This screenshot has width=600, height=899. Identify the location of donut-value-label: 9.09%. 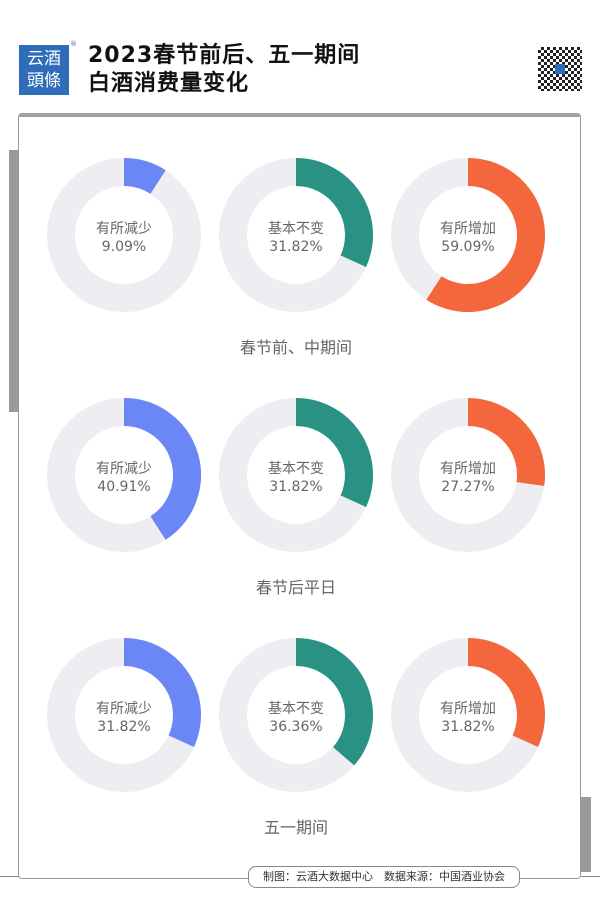
(124, 247).